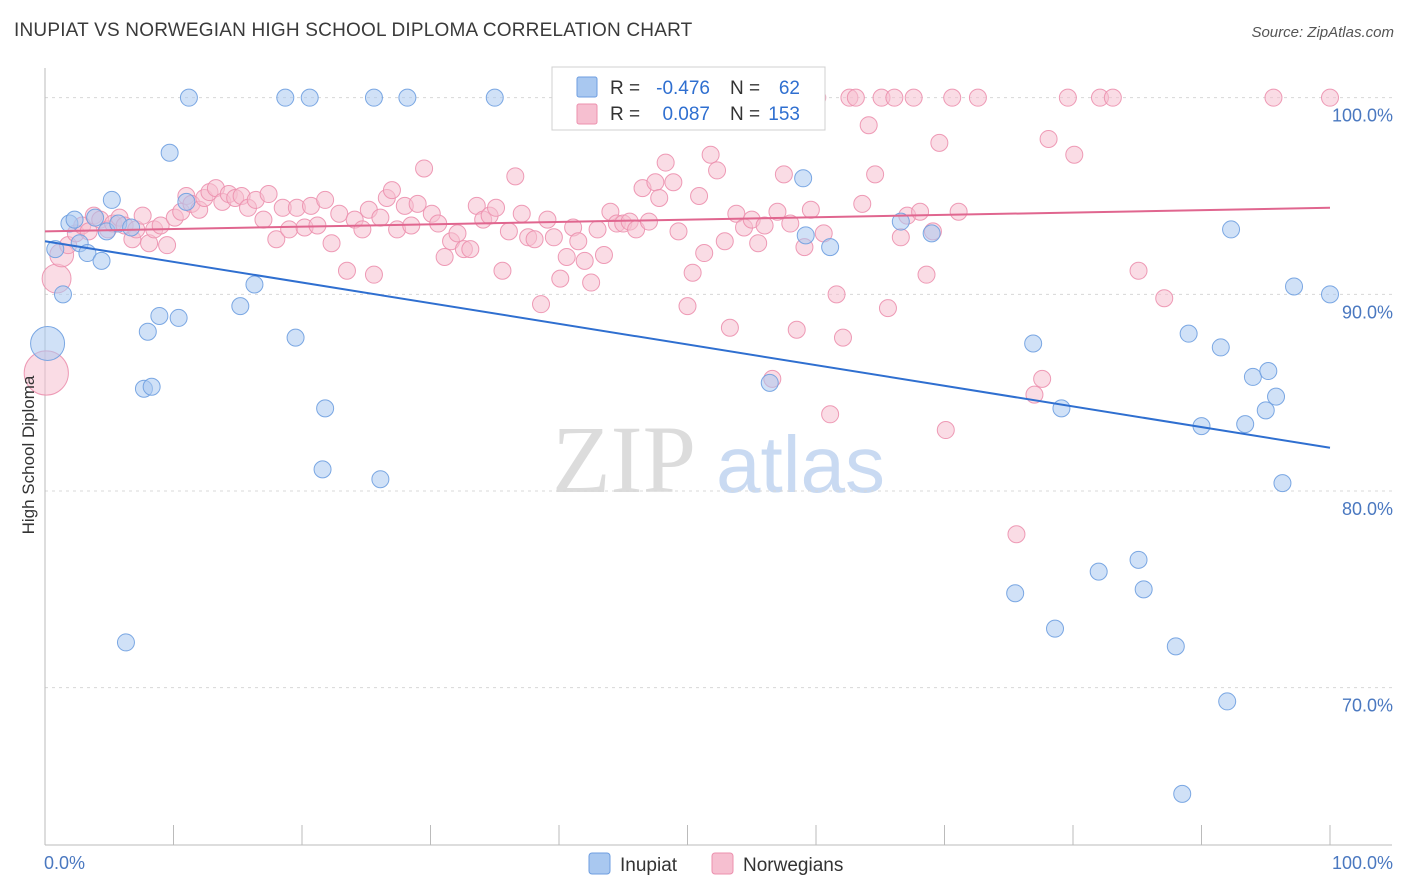 Image resolution: width=1406 pixels, height=892 pixels. I want to click on inupiat-n-value: 62, so click(789, 88).